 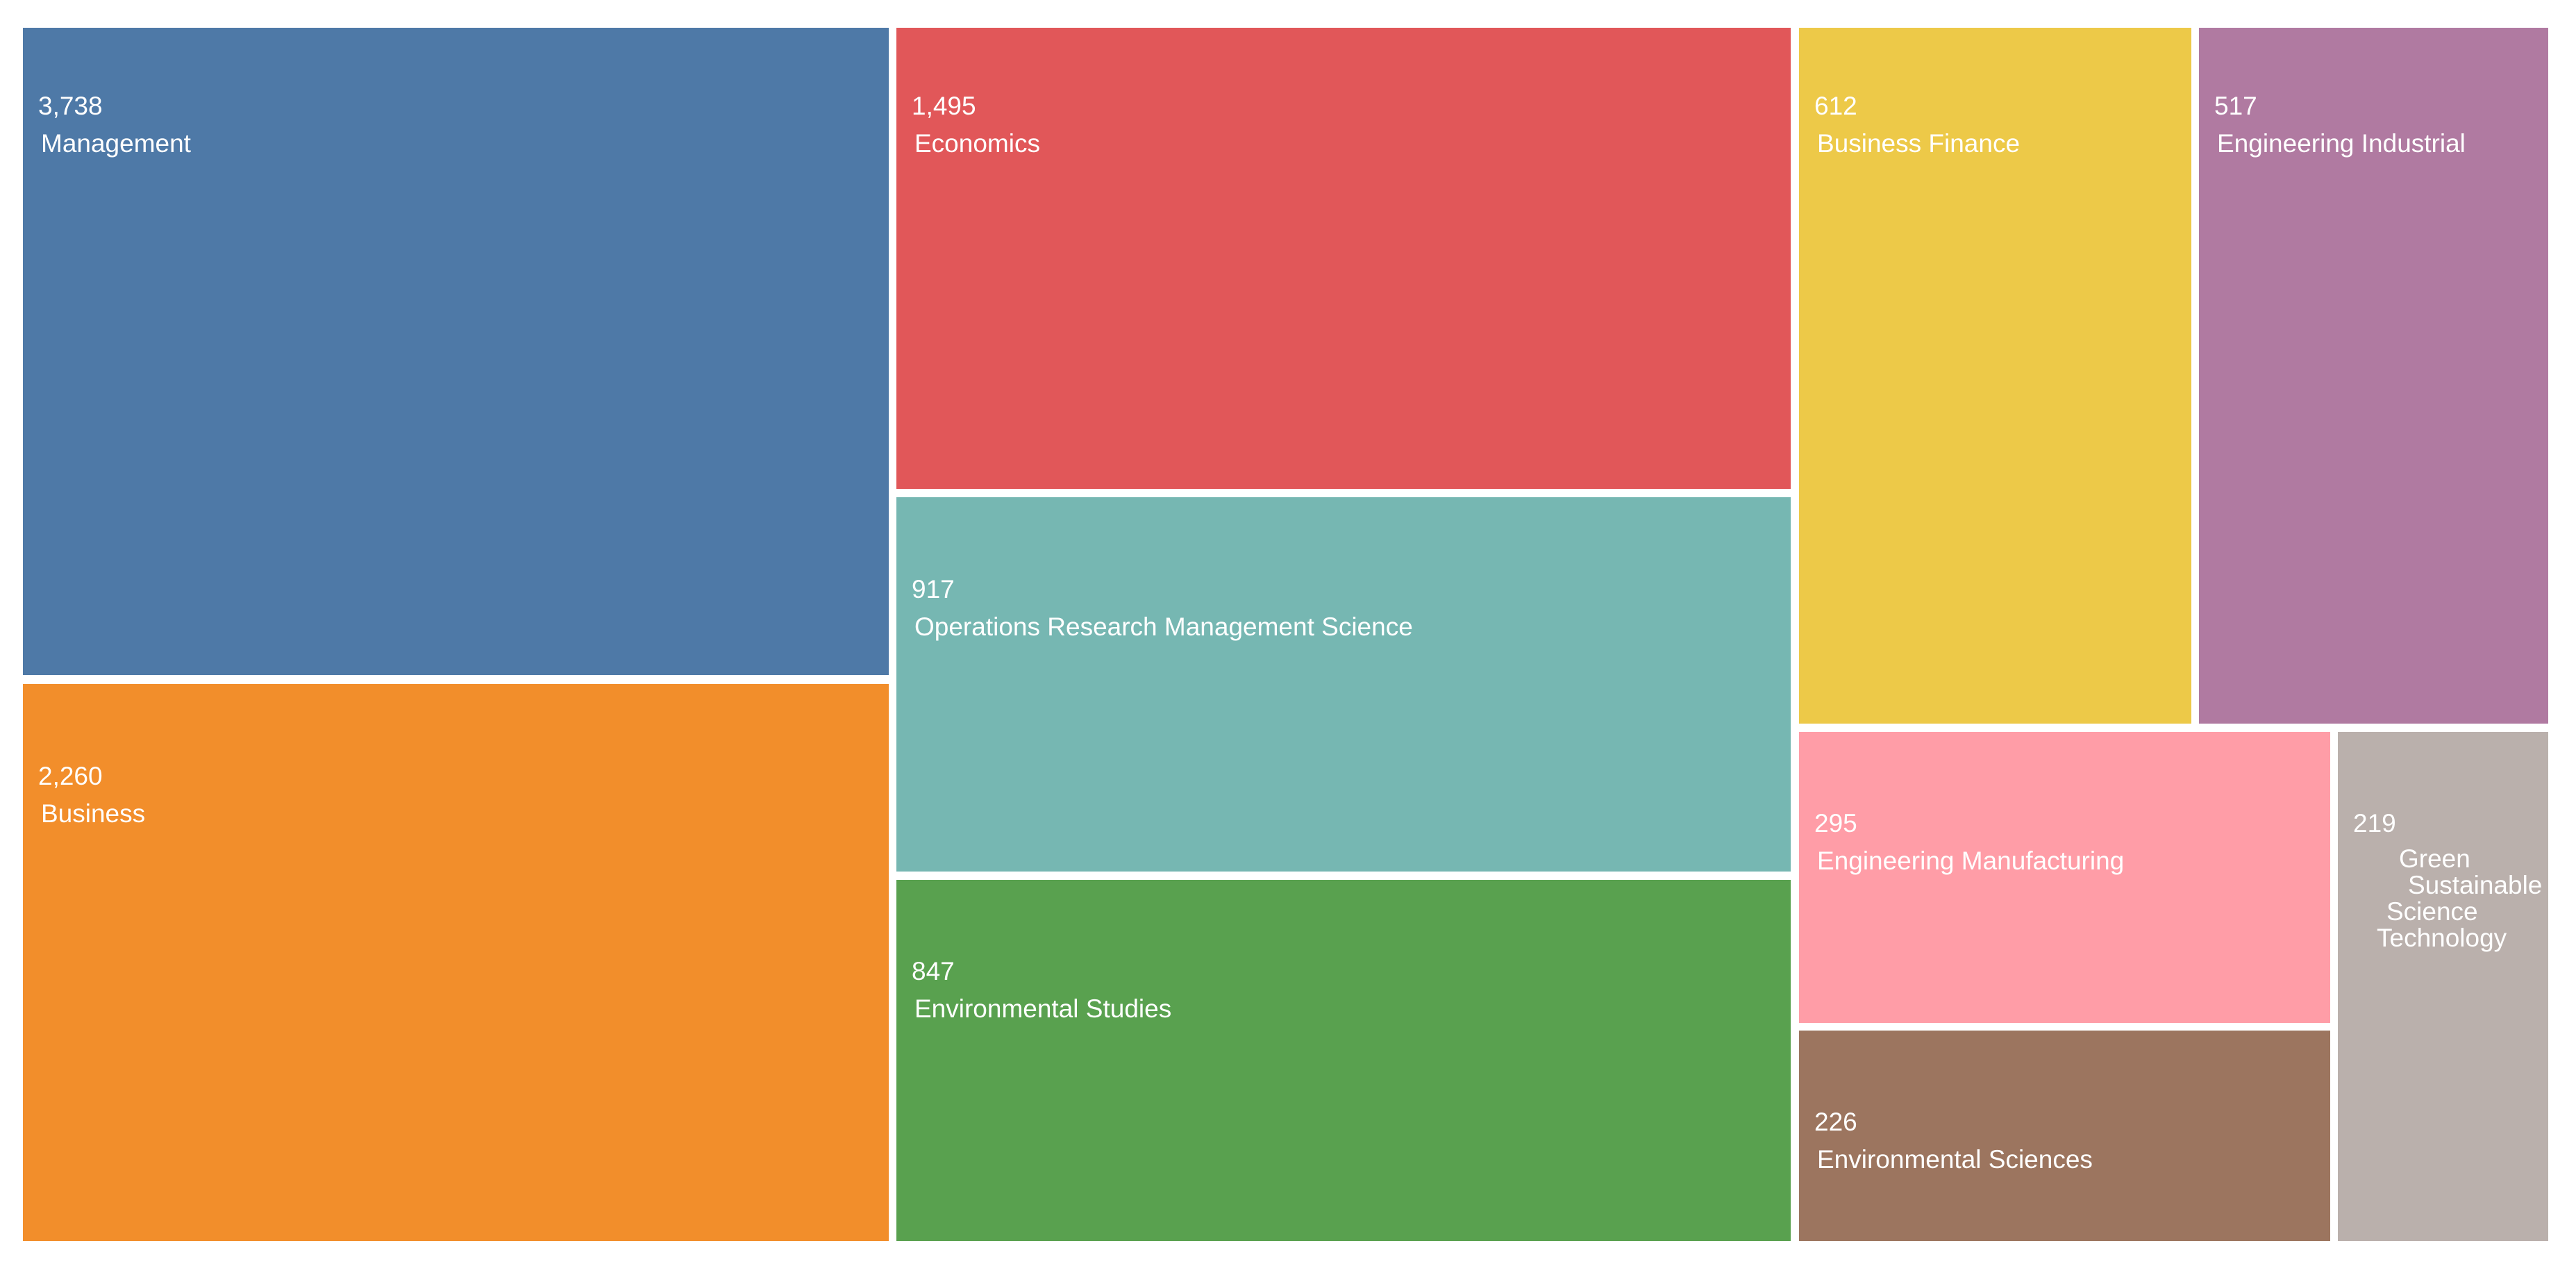 What do you see at coordinates (1835, 1122) in the screenshot?
I see `tile-value-environmental-sciences: 226` at bounding box center [1835, 1122].